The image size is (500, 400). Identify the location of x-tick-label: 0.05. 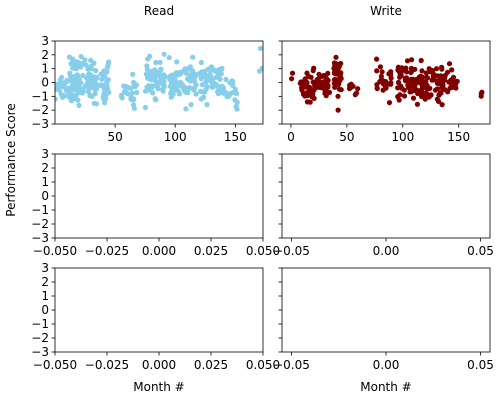
(480, 251).